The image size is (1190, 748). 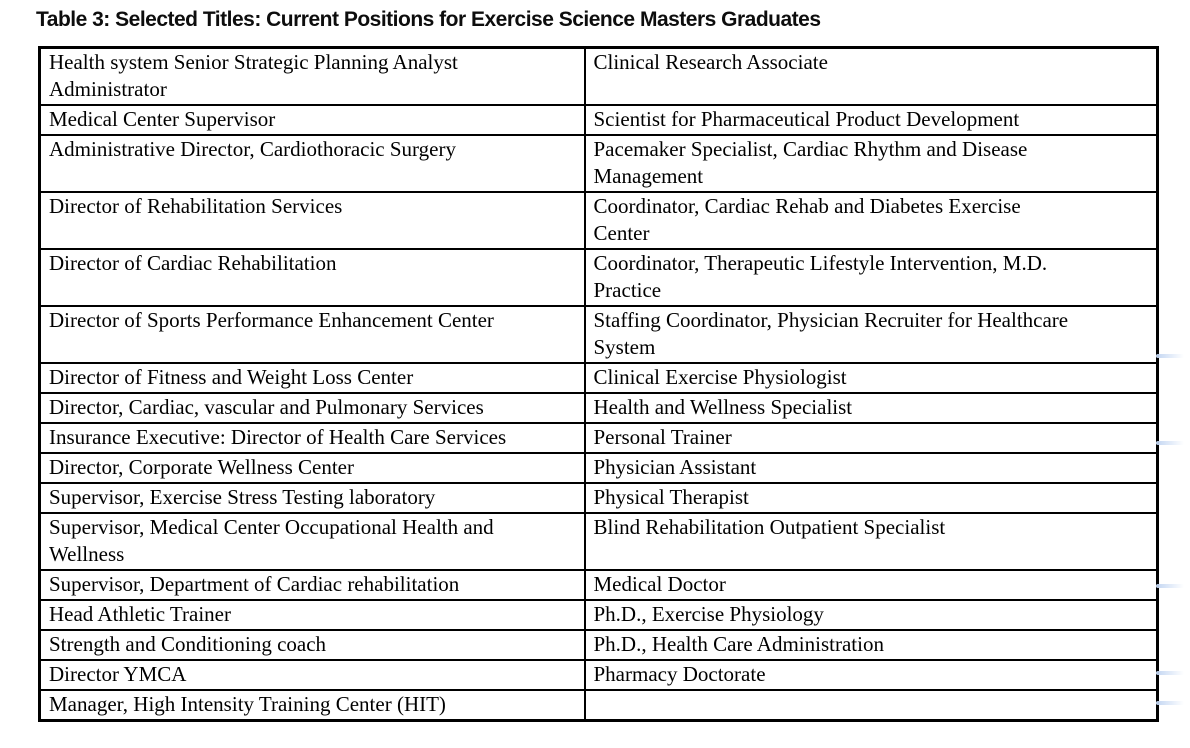 What do you see at coordinates (312, 675) in the screenshot?
I see `table-cell-left: Director YMCA` at bounding box center [312, 675].